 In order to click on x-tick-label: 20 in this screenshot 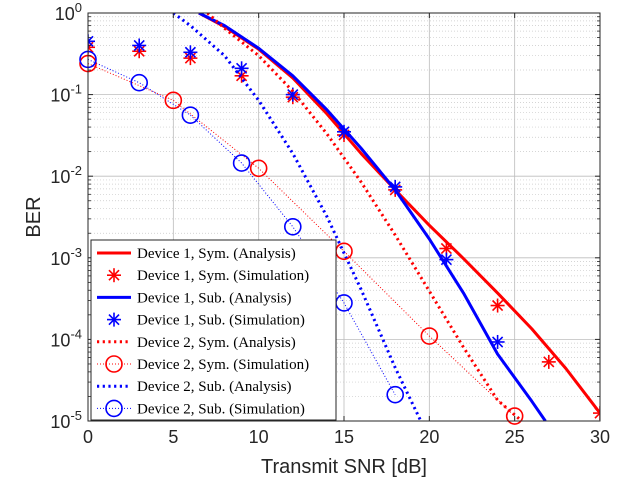, I will do `click(429, 437)`.